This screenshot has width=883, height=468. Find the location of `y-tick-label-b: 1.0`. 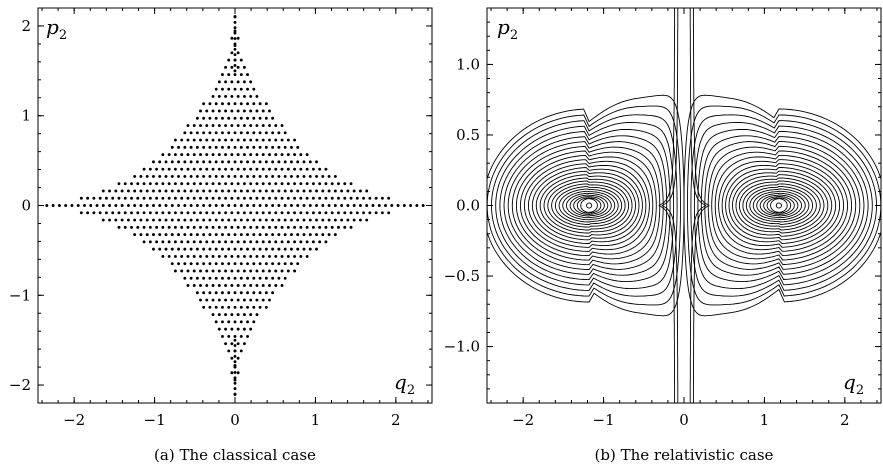

y-tick-label-b: 1.0 is located at coordinates (468, 64).